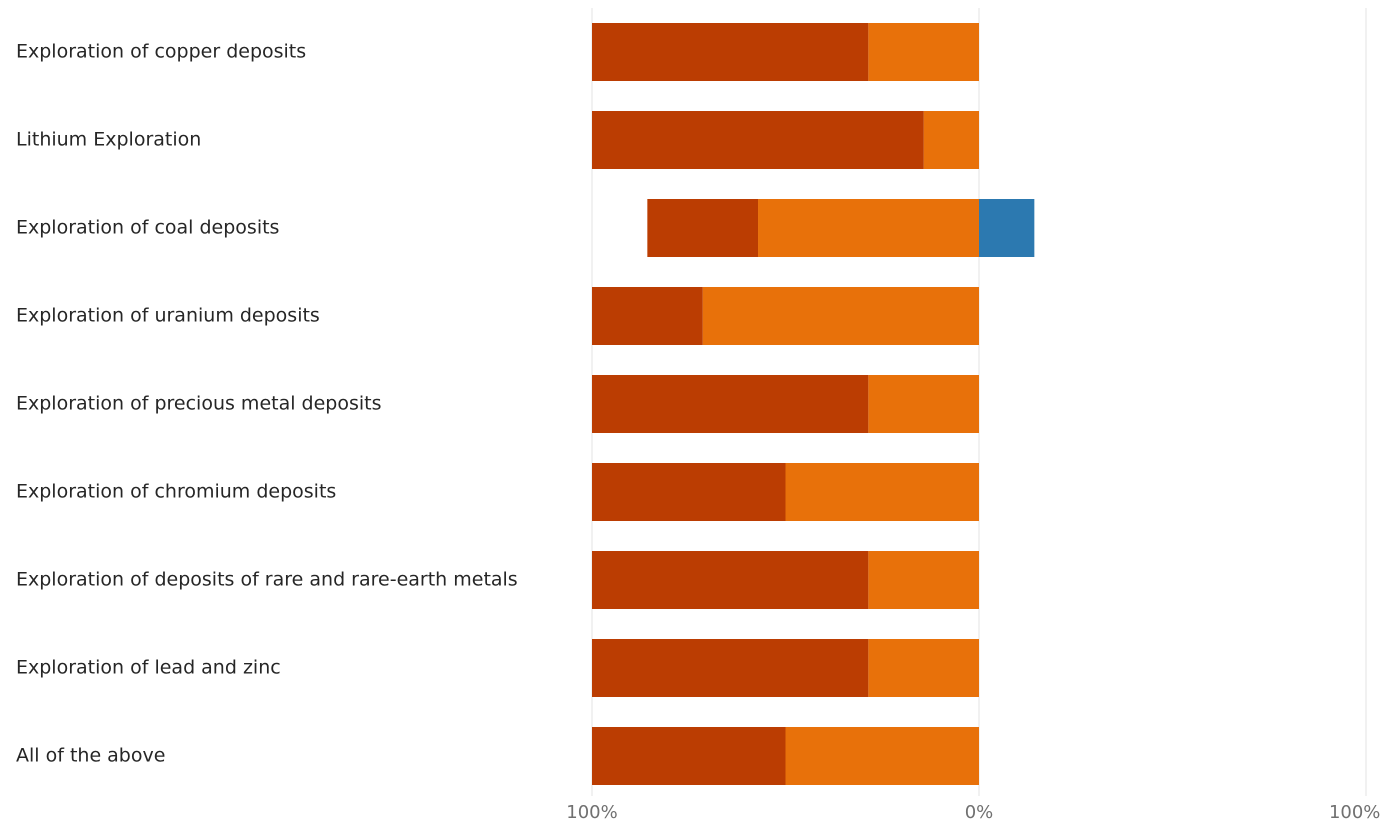  What do you see at coordinates (730, 404) in the screenshot?
I see `bar-segment-row4-series1` at bounding box center [730, 404].